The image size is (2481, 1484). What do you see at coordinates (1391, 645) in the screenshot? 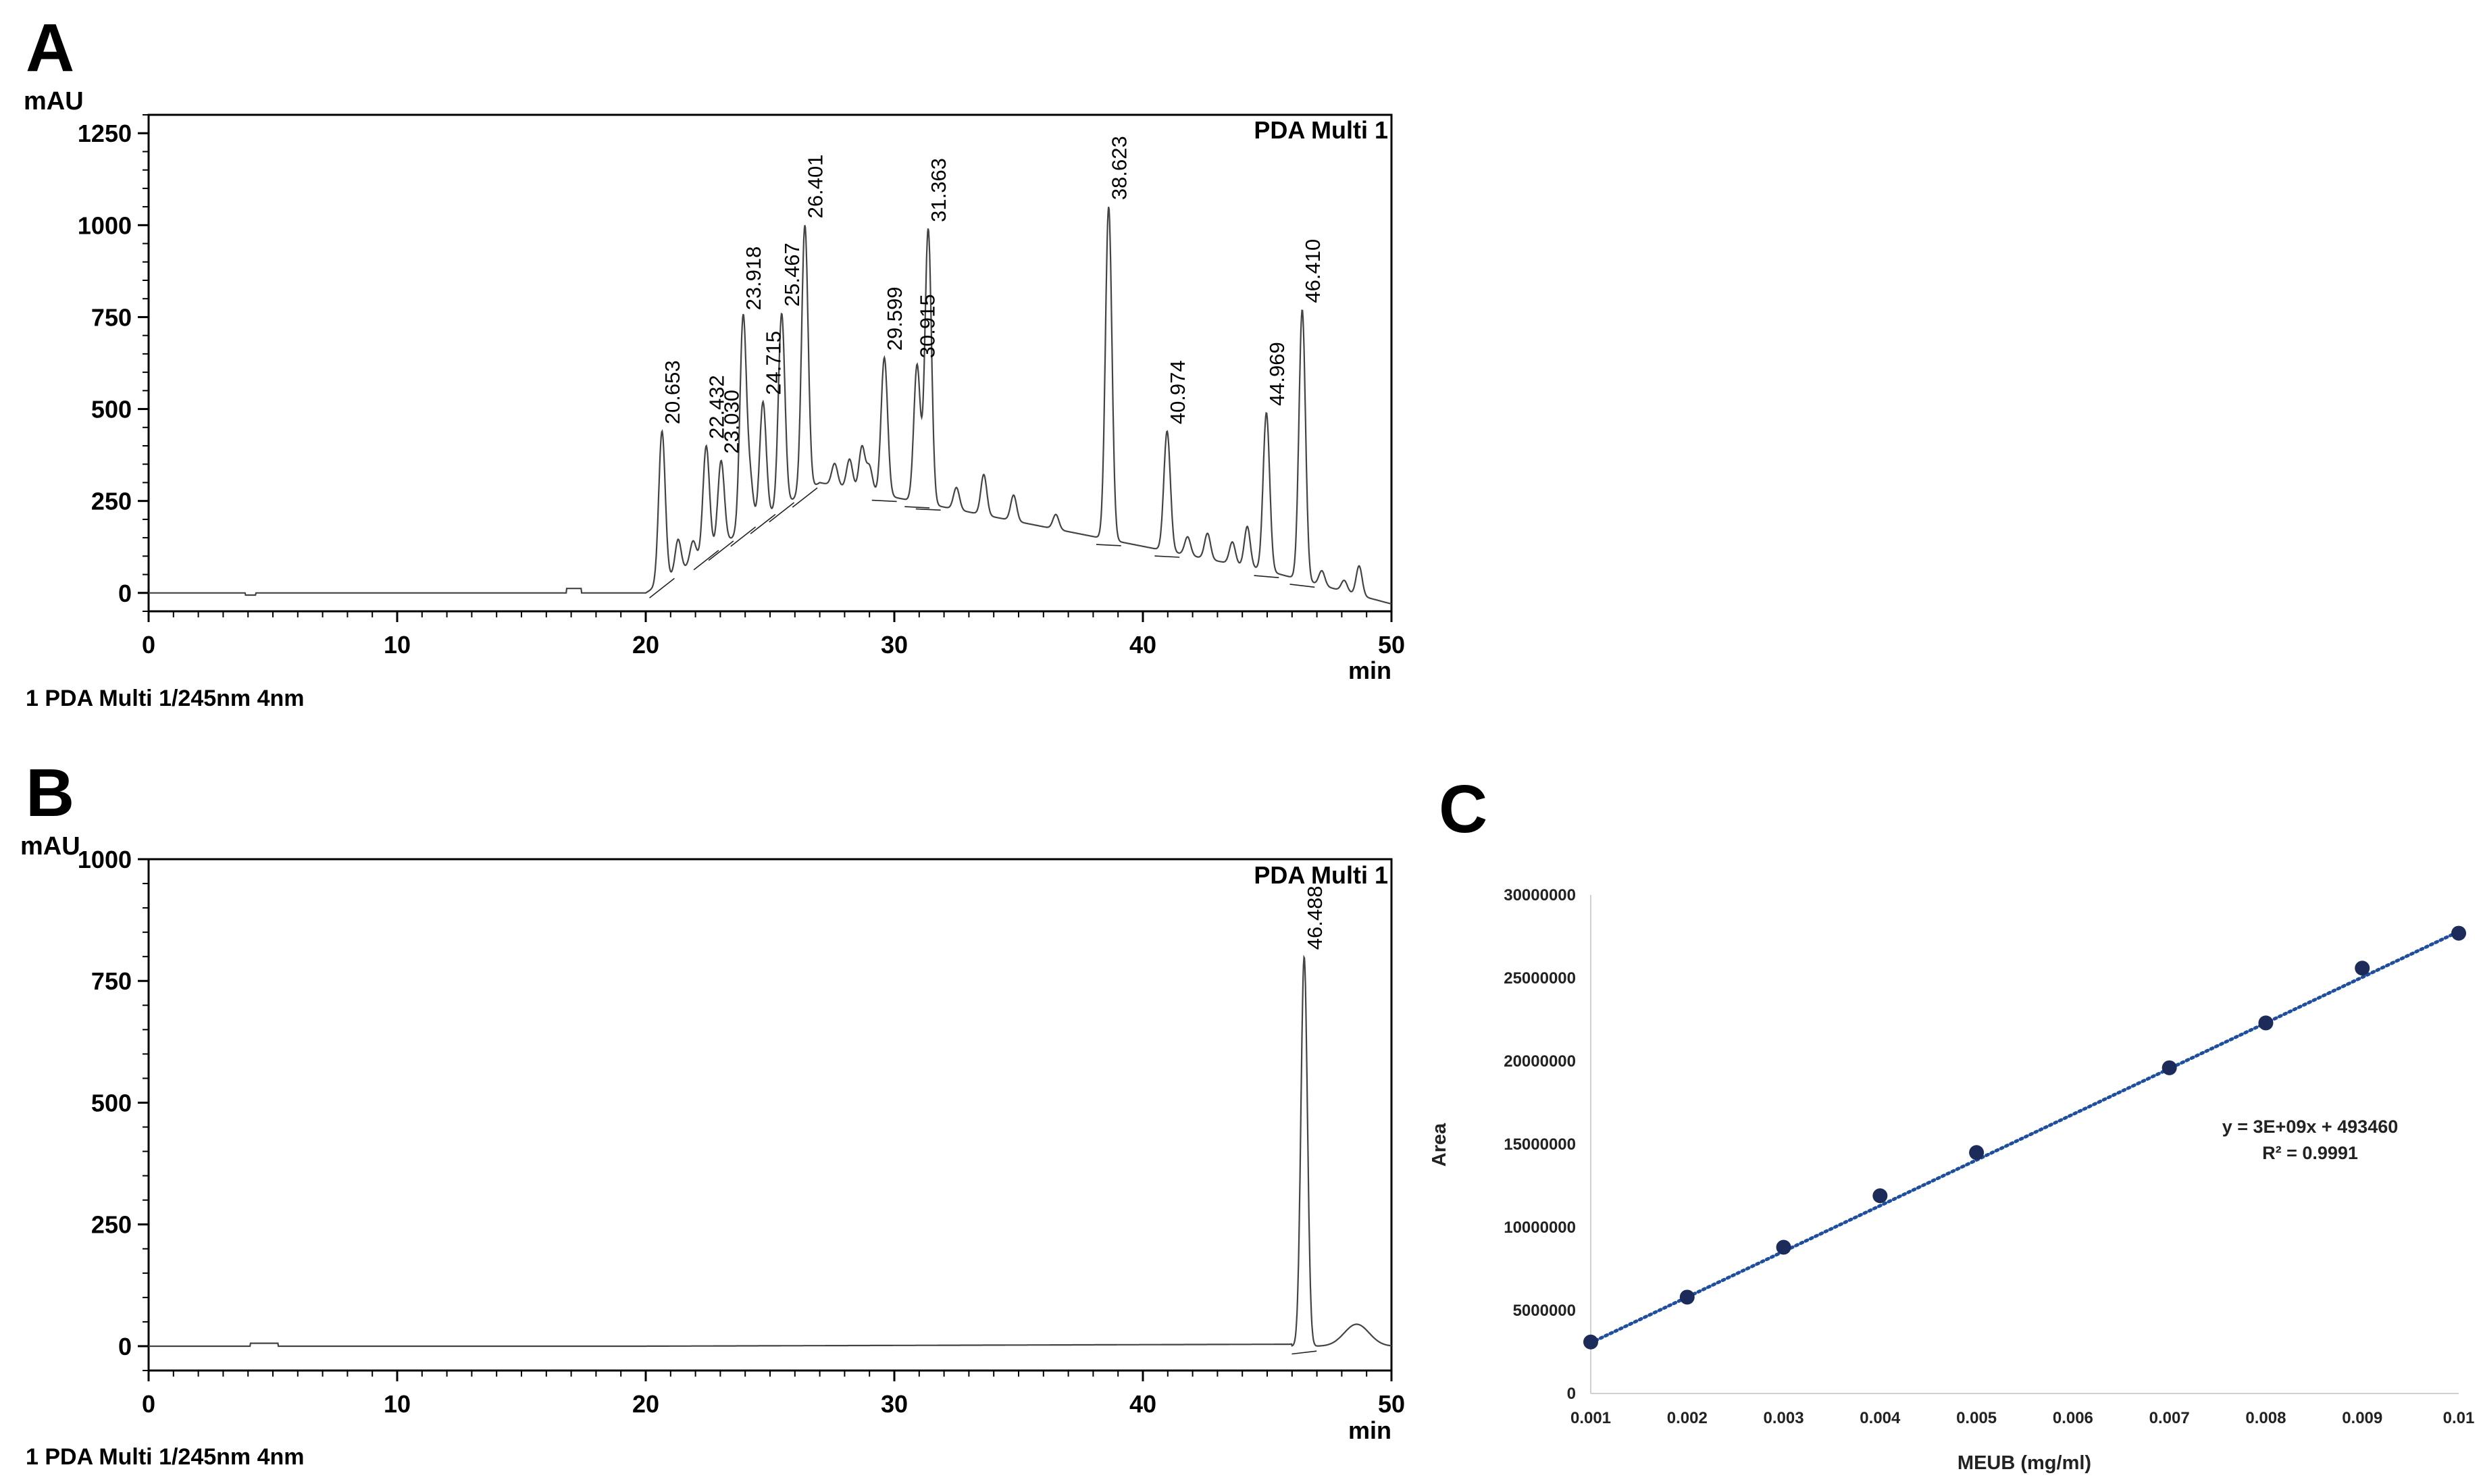
I see `a-x-tick-label: 50` at bounding box center [1391, 645].